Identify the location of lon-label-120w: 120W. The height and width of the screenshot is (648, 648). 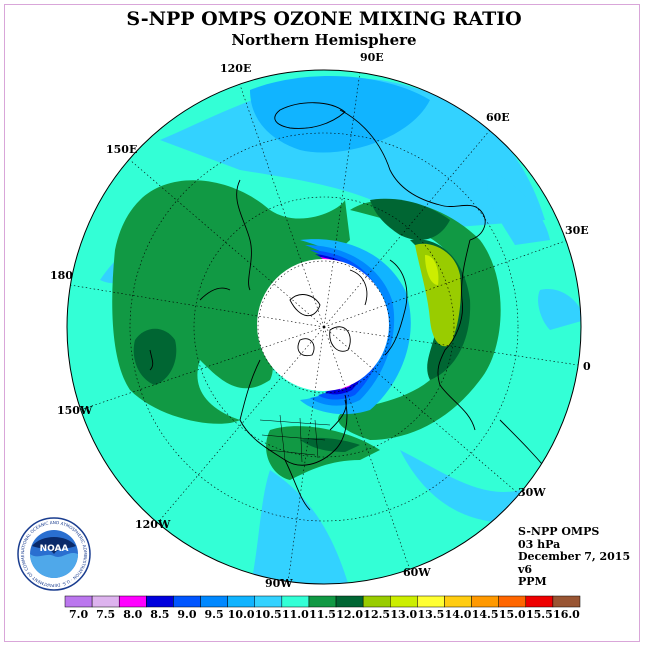
(153, 524).